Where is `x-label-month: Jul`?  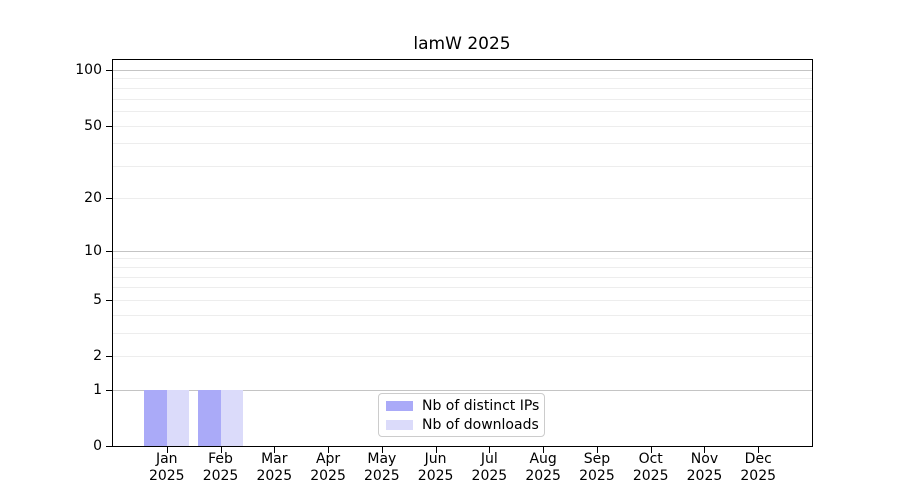 x-label-month: Jul is located at coordinates (489, 459).